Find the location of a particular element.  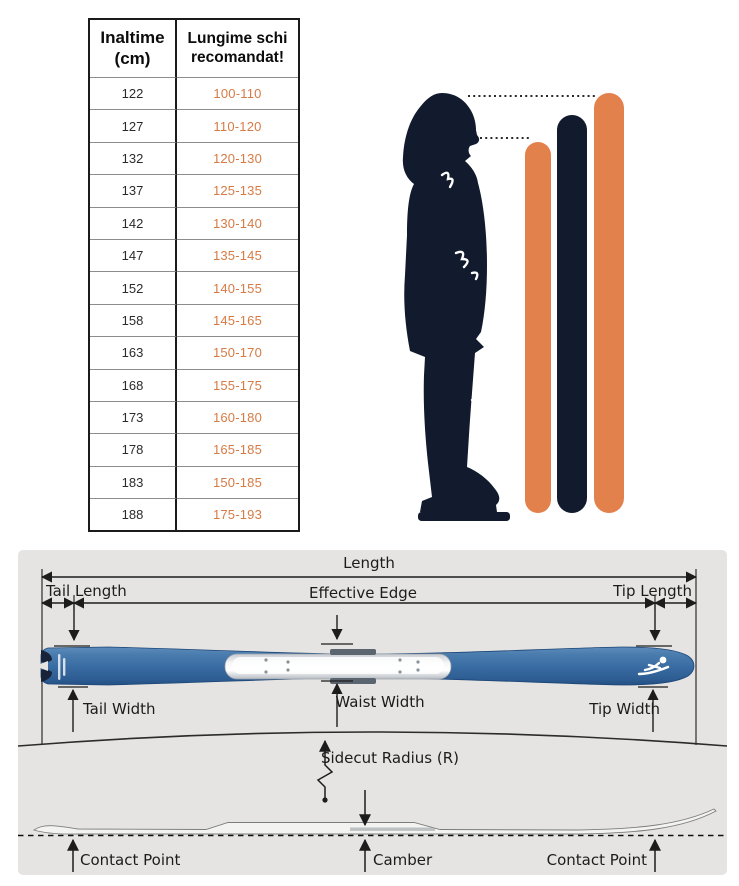

base-annotation-arrows is located at coordinates (364, 831).